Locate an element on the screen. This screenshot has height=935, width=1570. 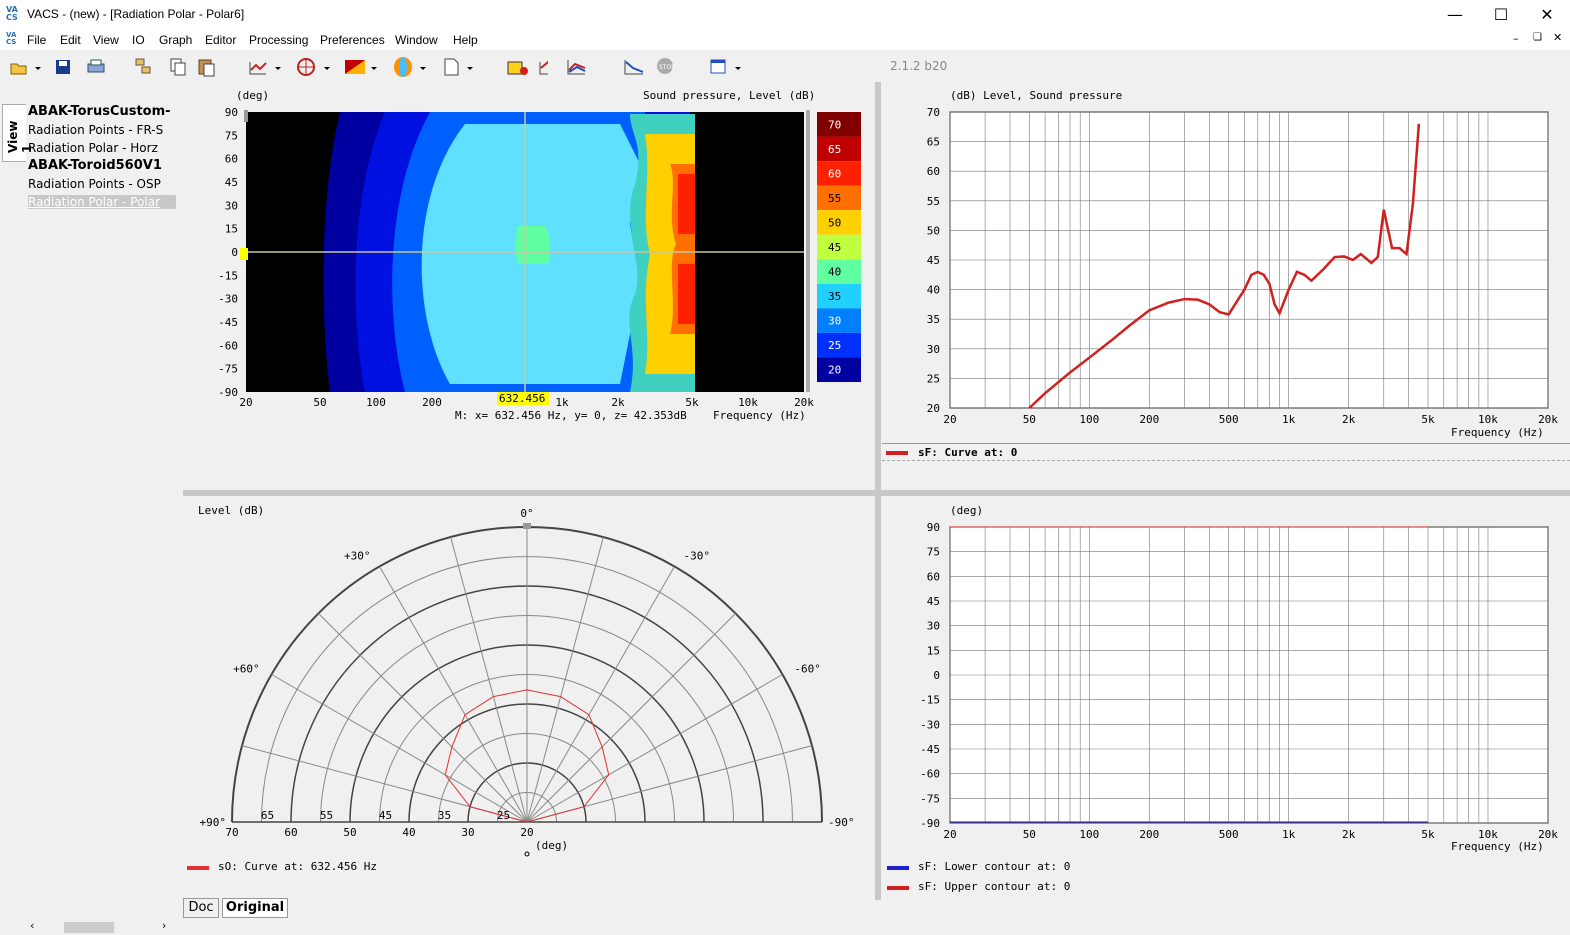
contour-xtick: 200 is located at coordinates (432, 402).